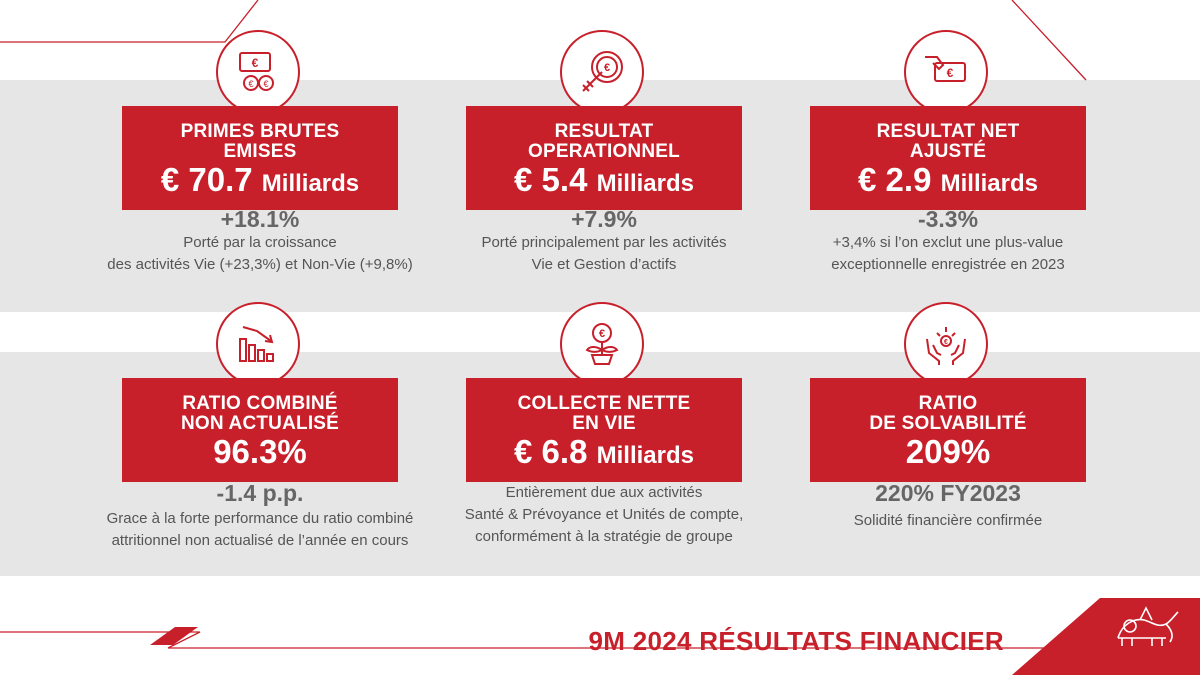  Describe the element at coordinates (1148, 626) in the screenshot. I see `lion-icon` at that location.